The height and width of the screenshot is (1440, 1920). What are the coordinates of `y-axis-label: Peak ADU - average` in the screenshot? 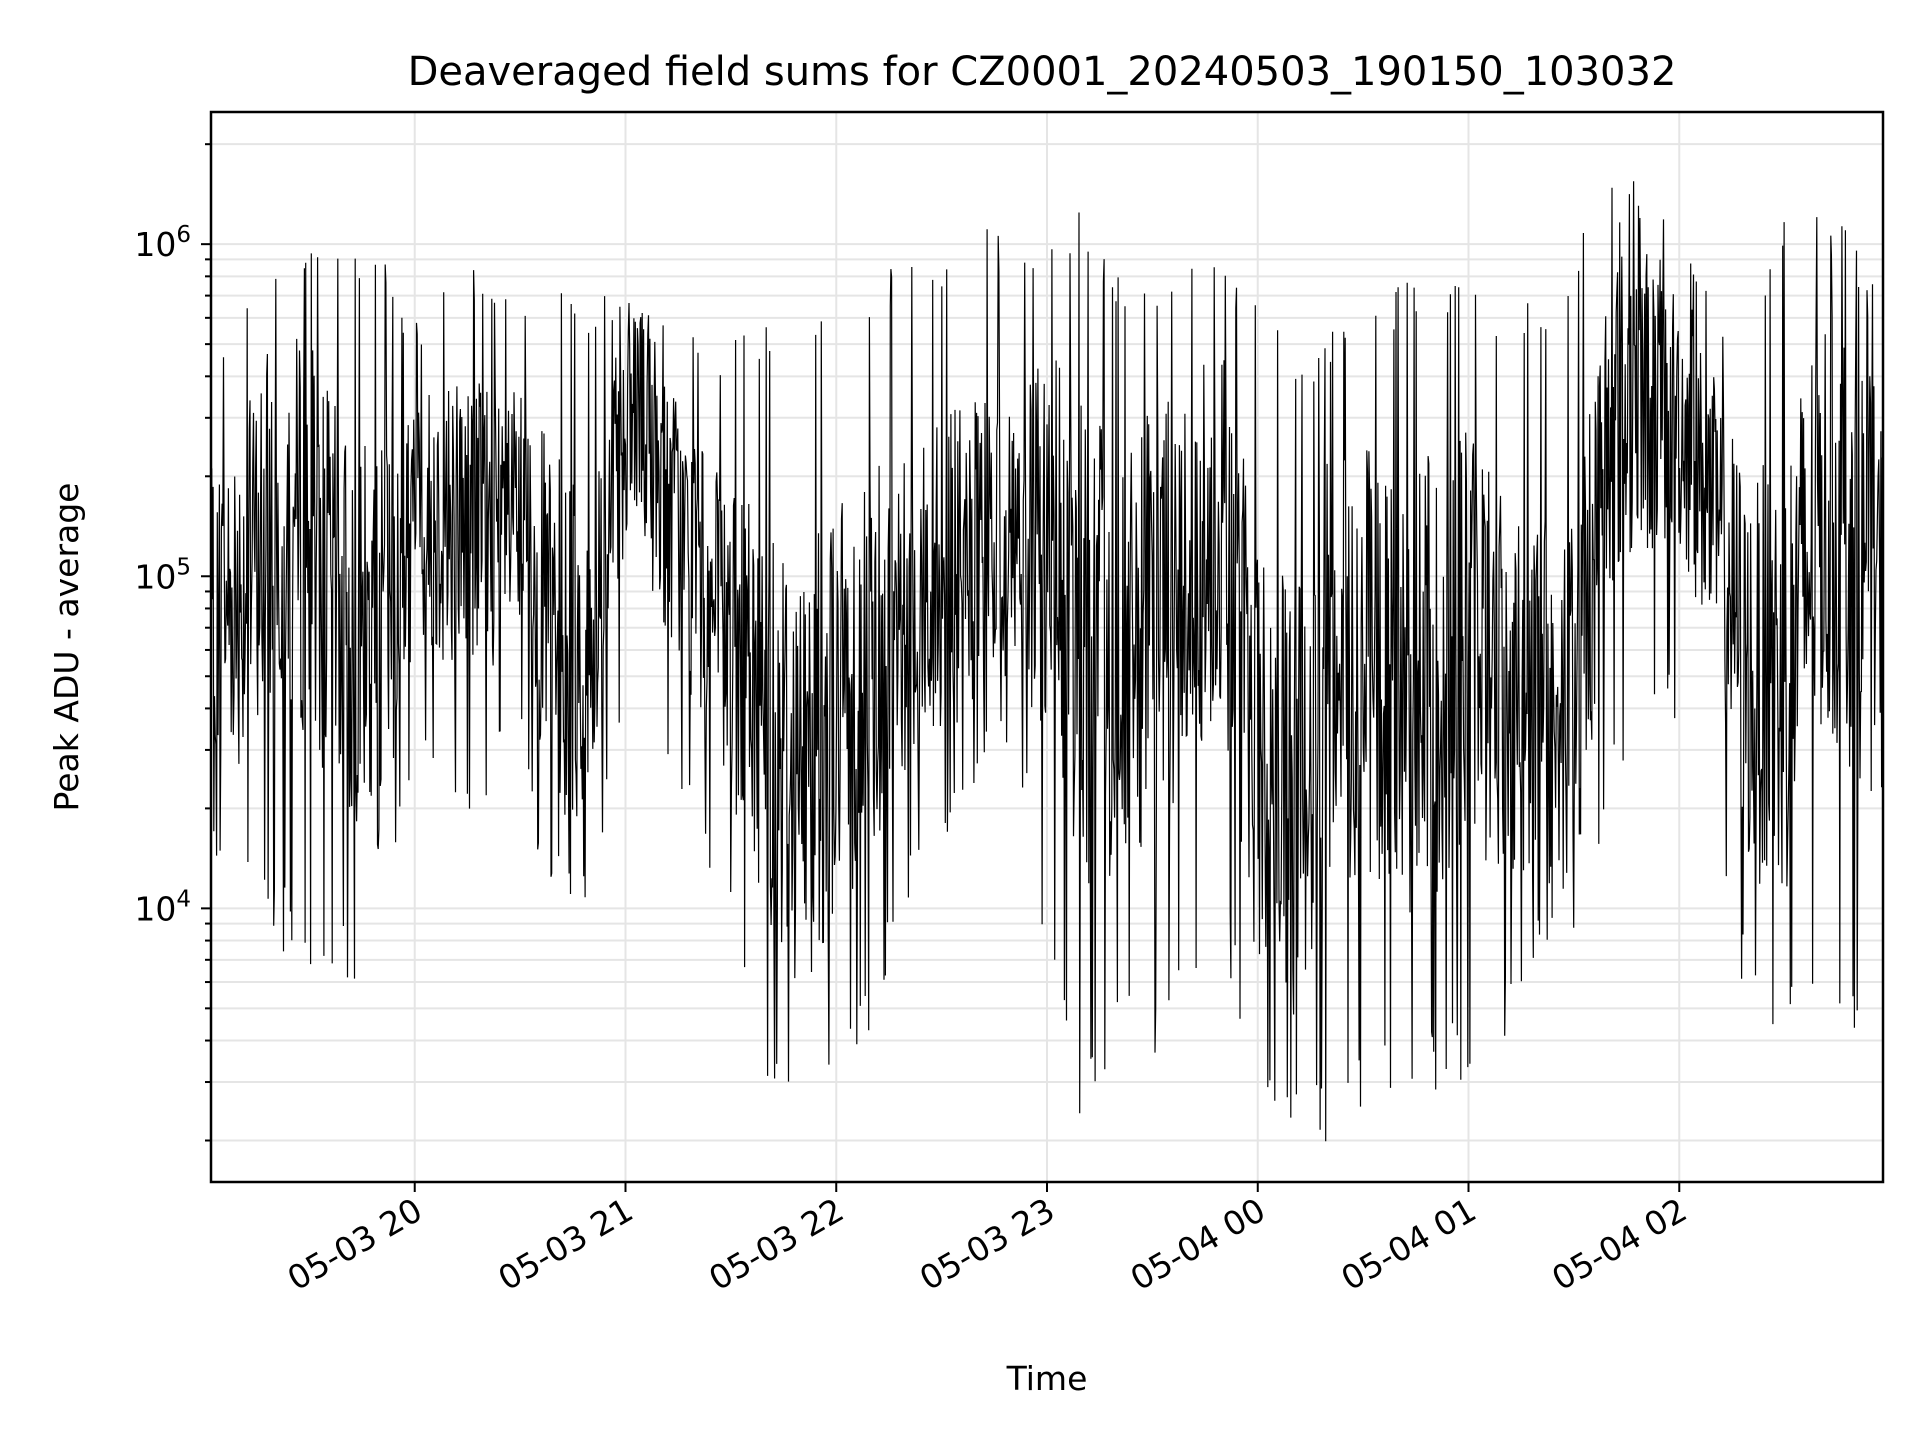 It's located at (66, 647).